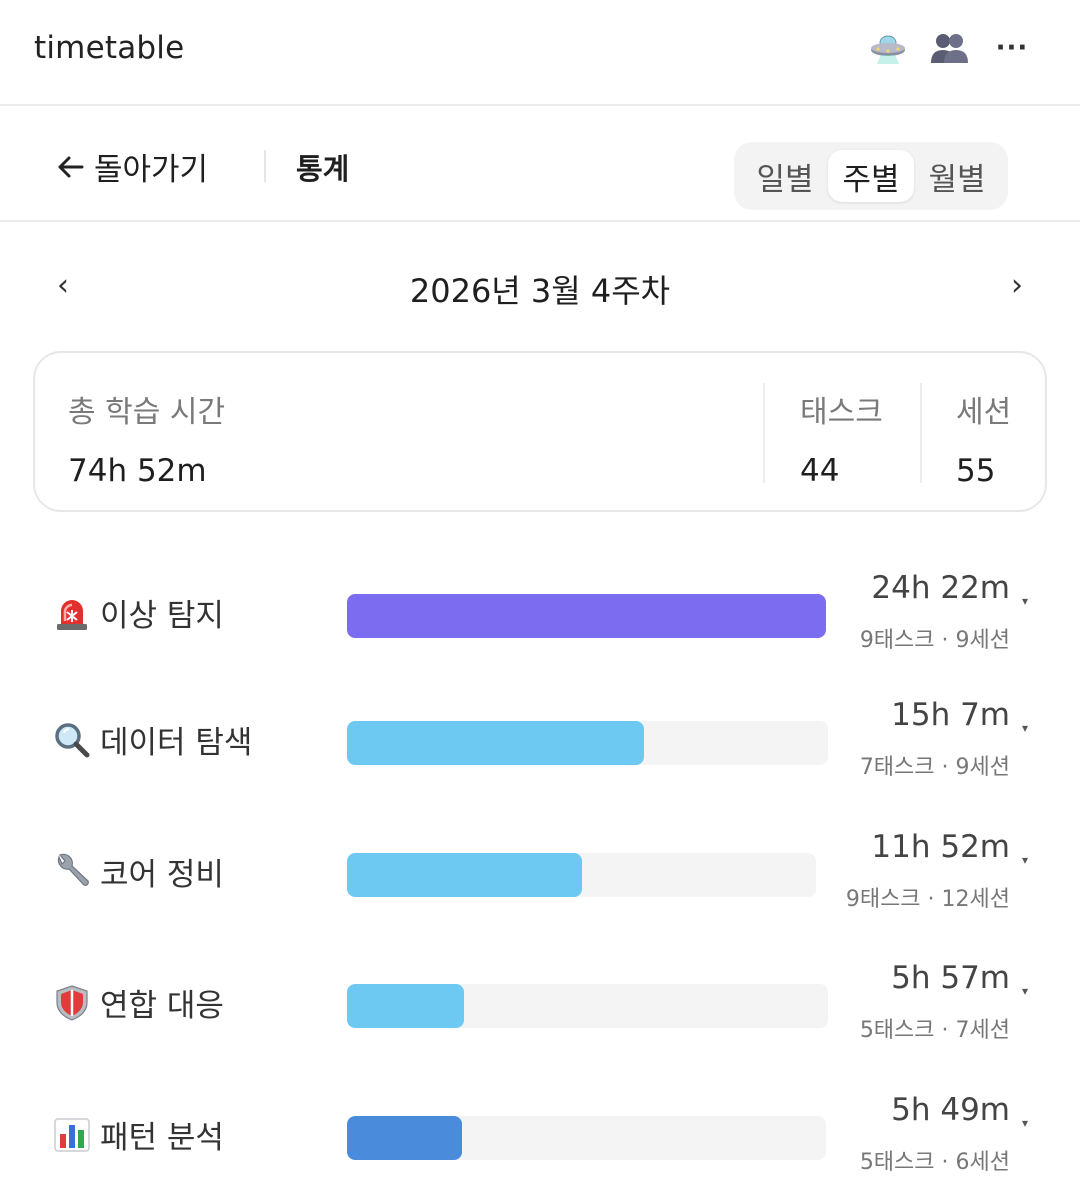 The height and width of the screenshot is (1192, 1080). Describe the element at coordinates (63, 285) in the screenshot. I see `prev-period-button: ‹` at that location.